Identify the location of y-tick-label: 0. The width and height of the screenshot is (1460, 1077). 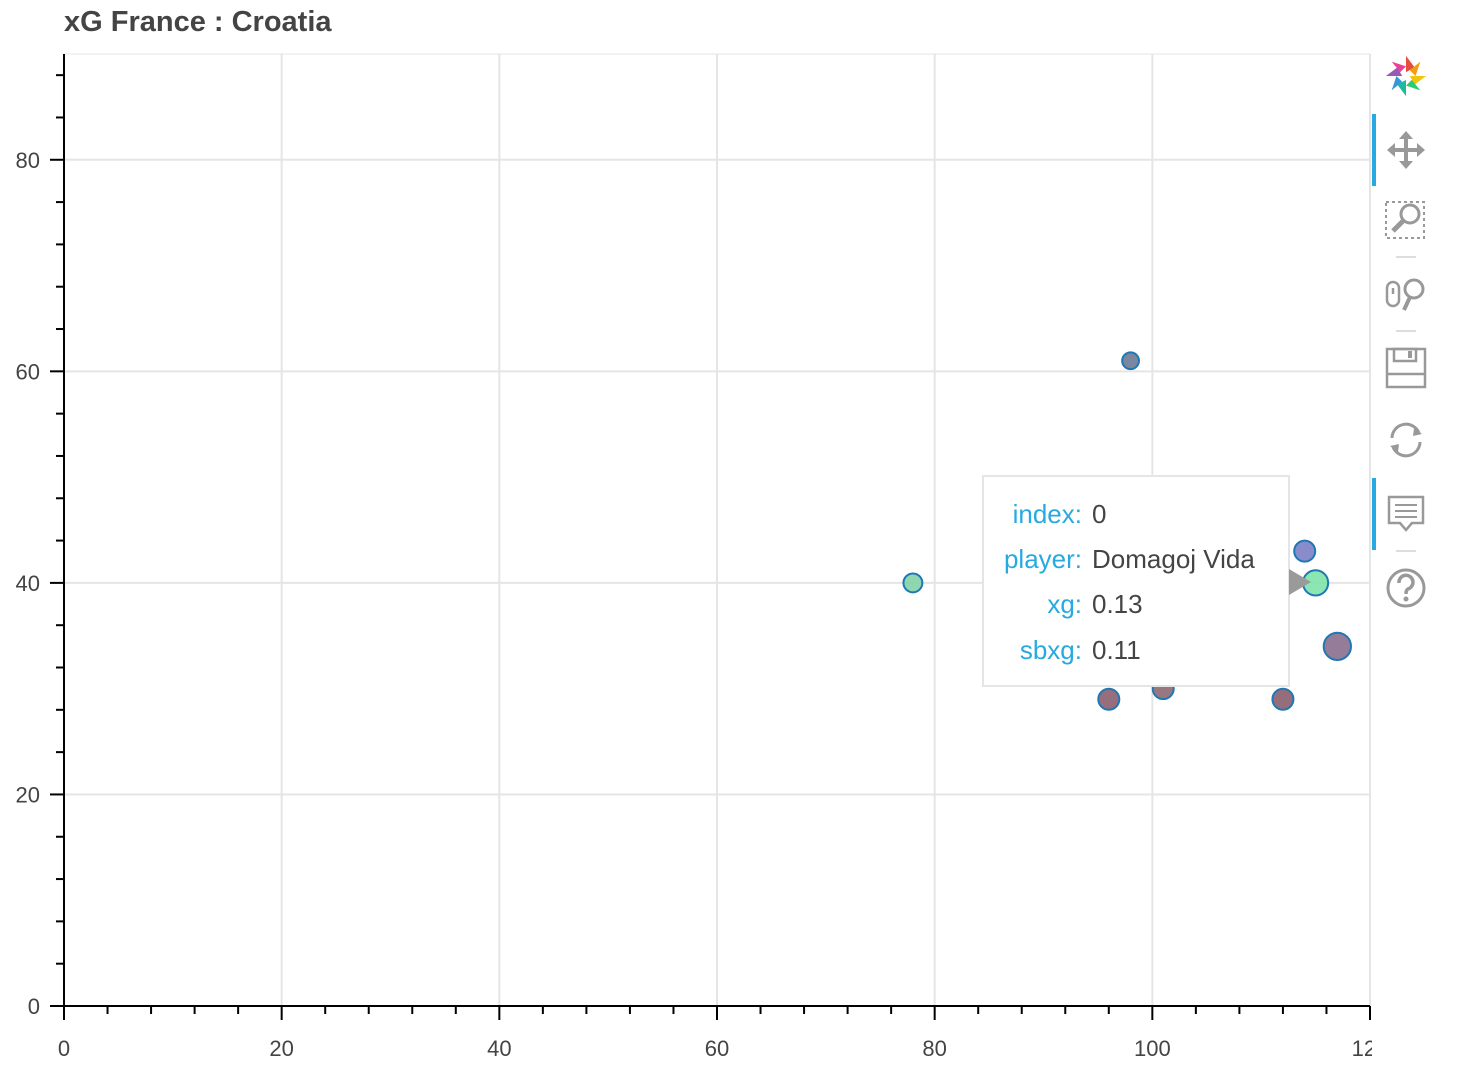
(34, 1006).